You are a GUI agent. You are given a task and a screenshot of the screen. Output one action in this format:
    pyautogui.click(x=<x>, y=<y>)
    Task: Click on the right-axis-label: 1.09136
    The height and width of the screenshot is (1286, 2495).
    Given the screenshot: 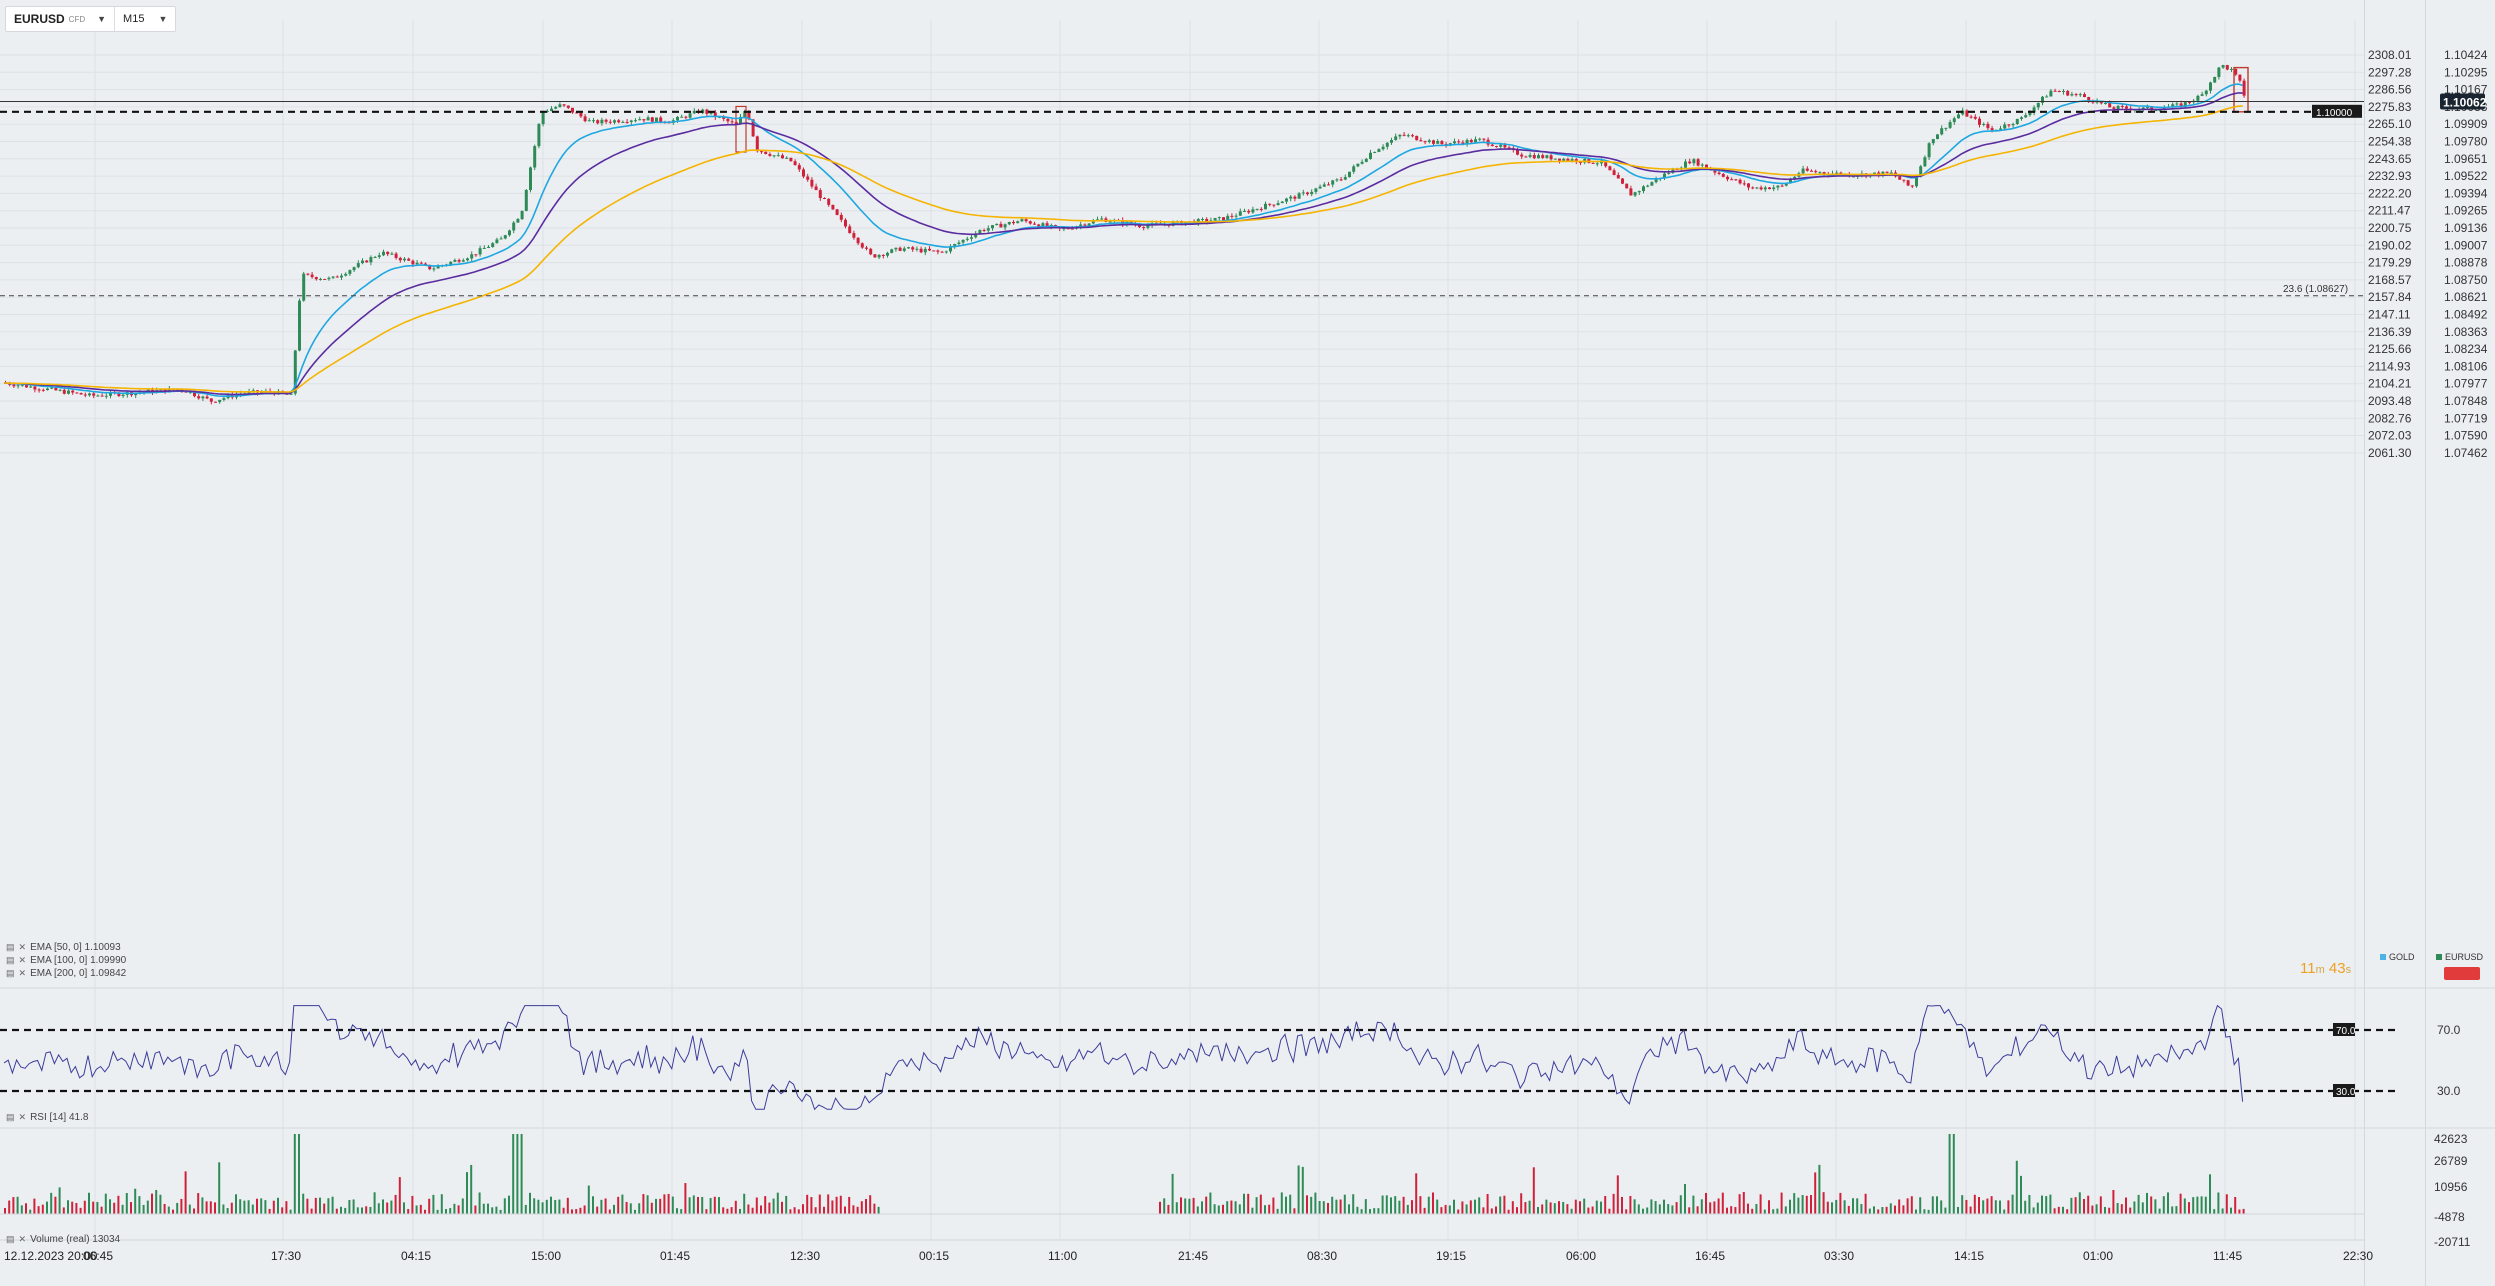 What is the action you would take?
    pyautogui.click(x=2466, y=228)
    